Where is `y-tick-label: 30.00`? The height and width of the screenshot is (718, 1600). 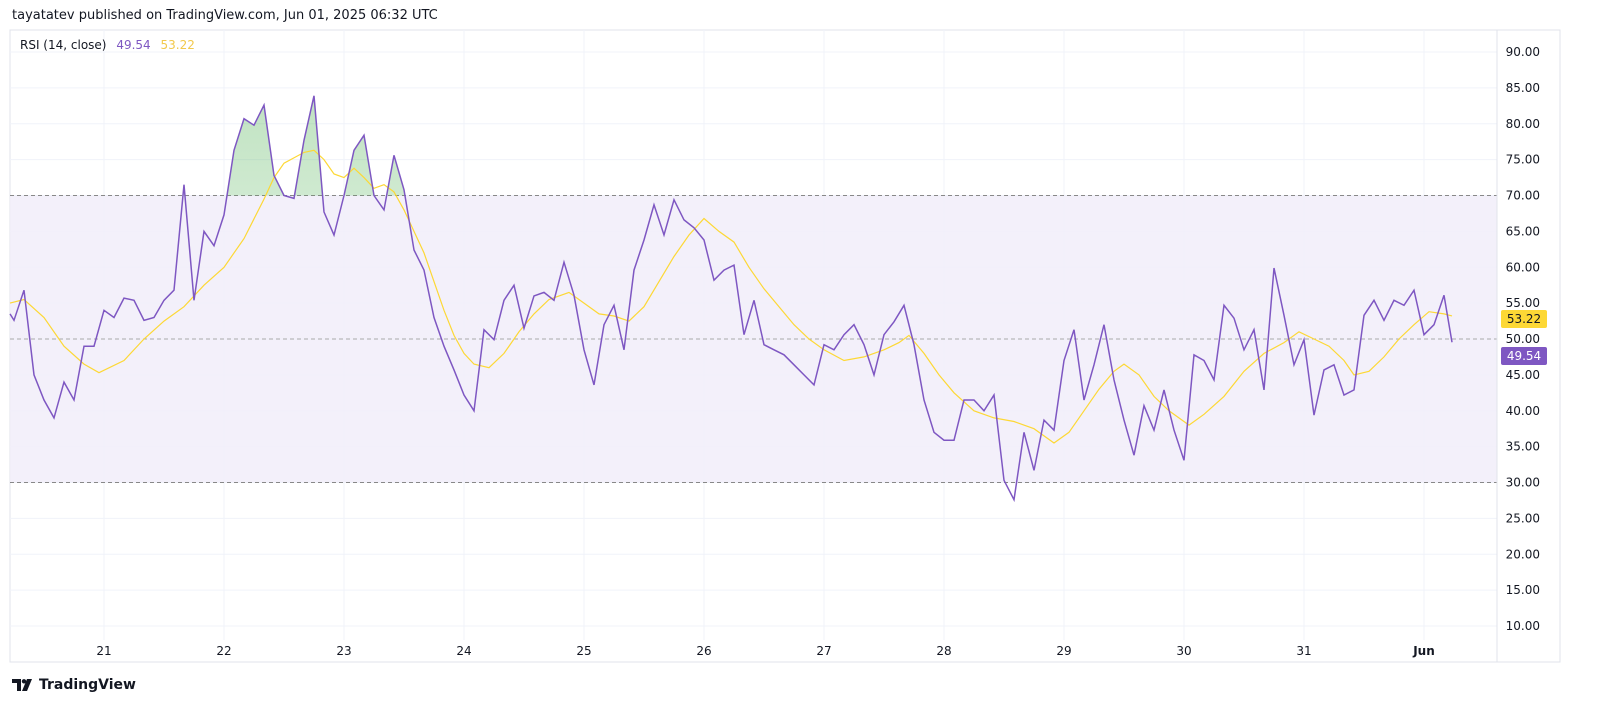 y-tick-label: 30.00 is located at coordinates (1523, 483).